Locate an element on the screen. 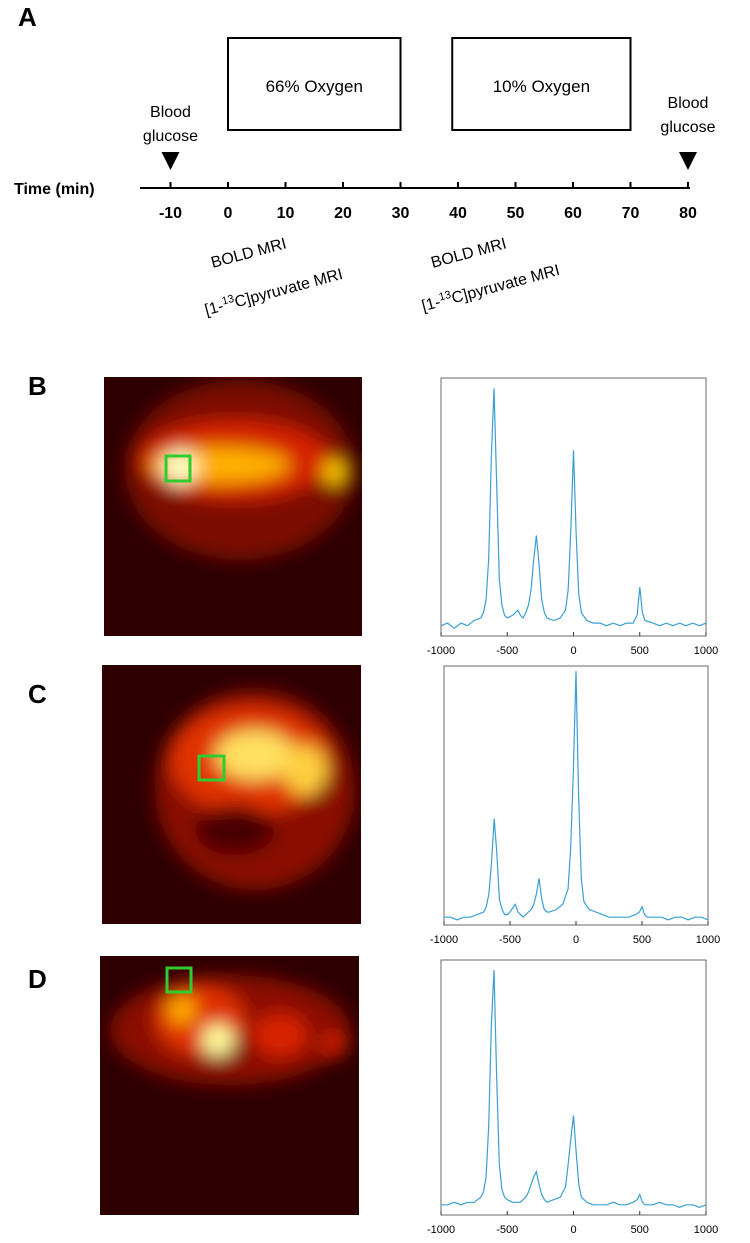 Image resolution: width=750 pixels, height=1243 pixels. tick-label: 40 is located at coordinates (458, 213).